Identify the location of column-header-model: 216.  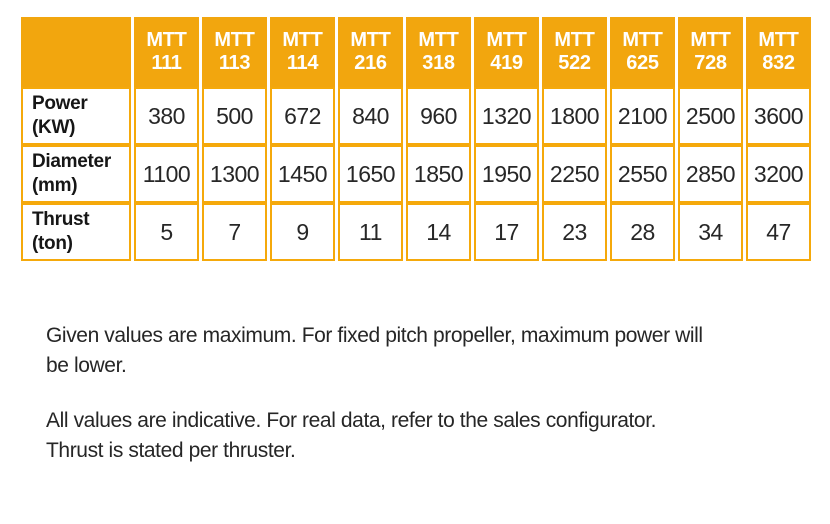
(370, 63).